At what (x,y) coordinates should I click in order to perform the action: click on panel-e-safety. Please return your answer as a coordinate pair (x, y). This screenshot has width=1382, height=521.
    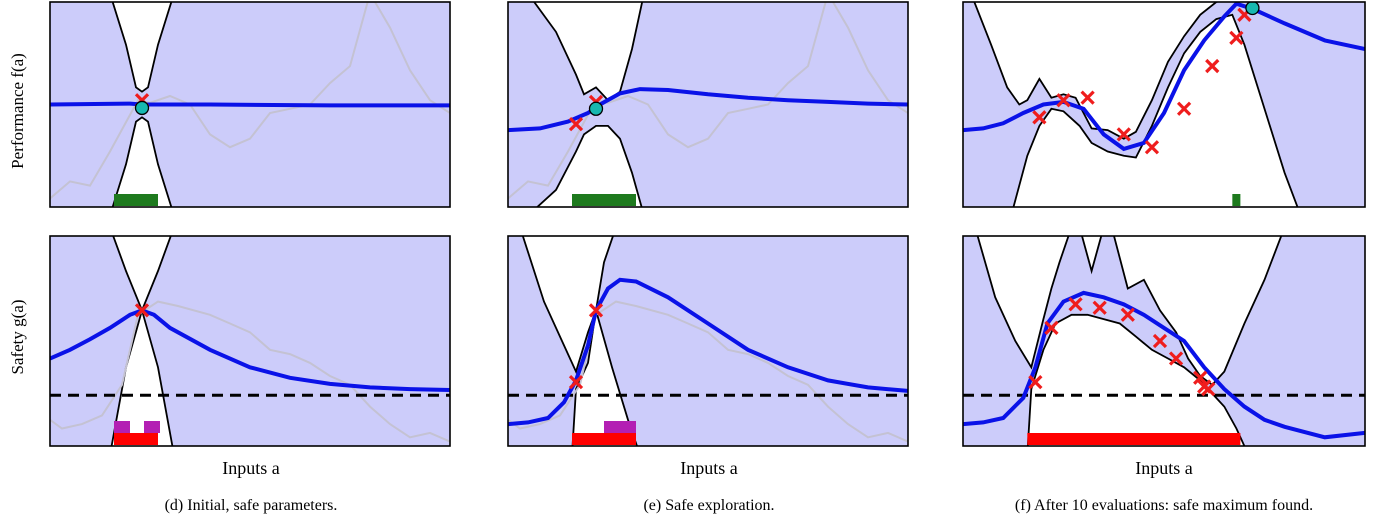
    Looking at the image, I should click on (708, 341).